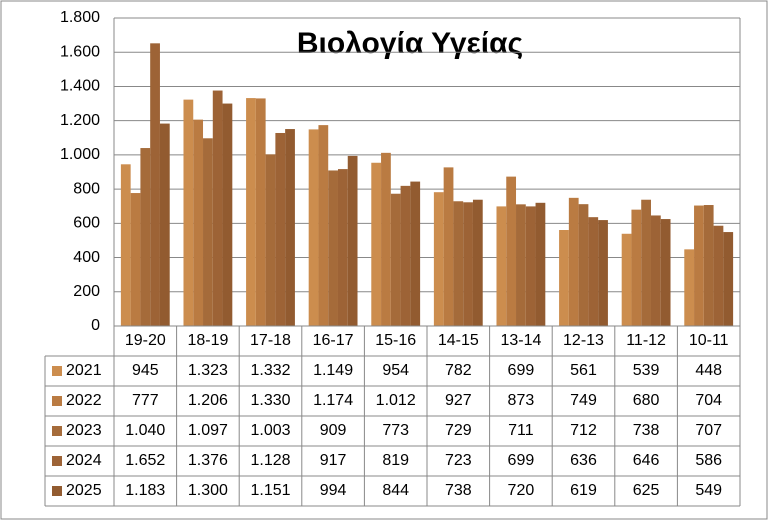  What do you see at coordinates (145, 370) in the screenshot?
I see `table-cell: 945` at bounding box center [145, 370].